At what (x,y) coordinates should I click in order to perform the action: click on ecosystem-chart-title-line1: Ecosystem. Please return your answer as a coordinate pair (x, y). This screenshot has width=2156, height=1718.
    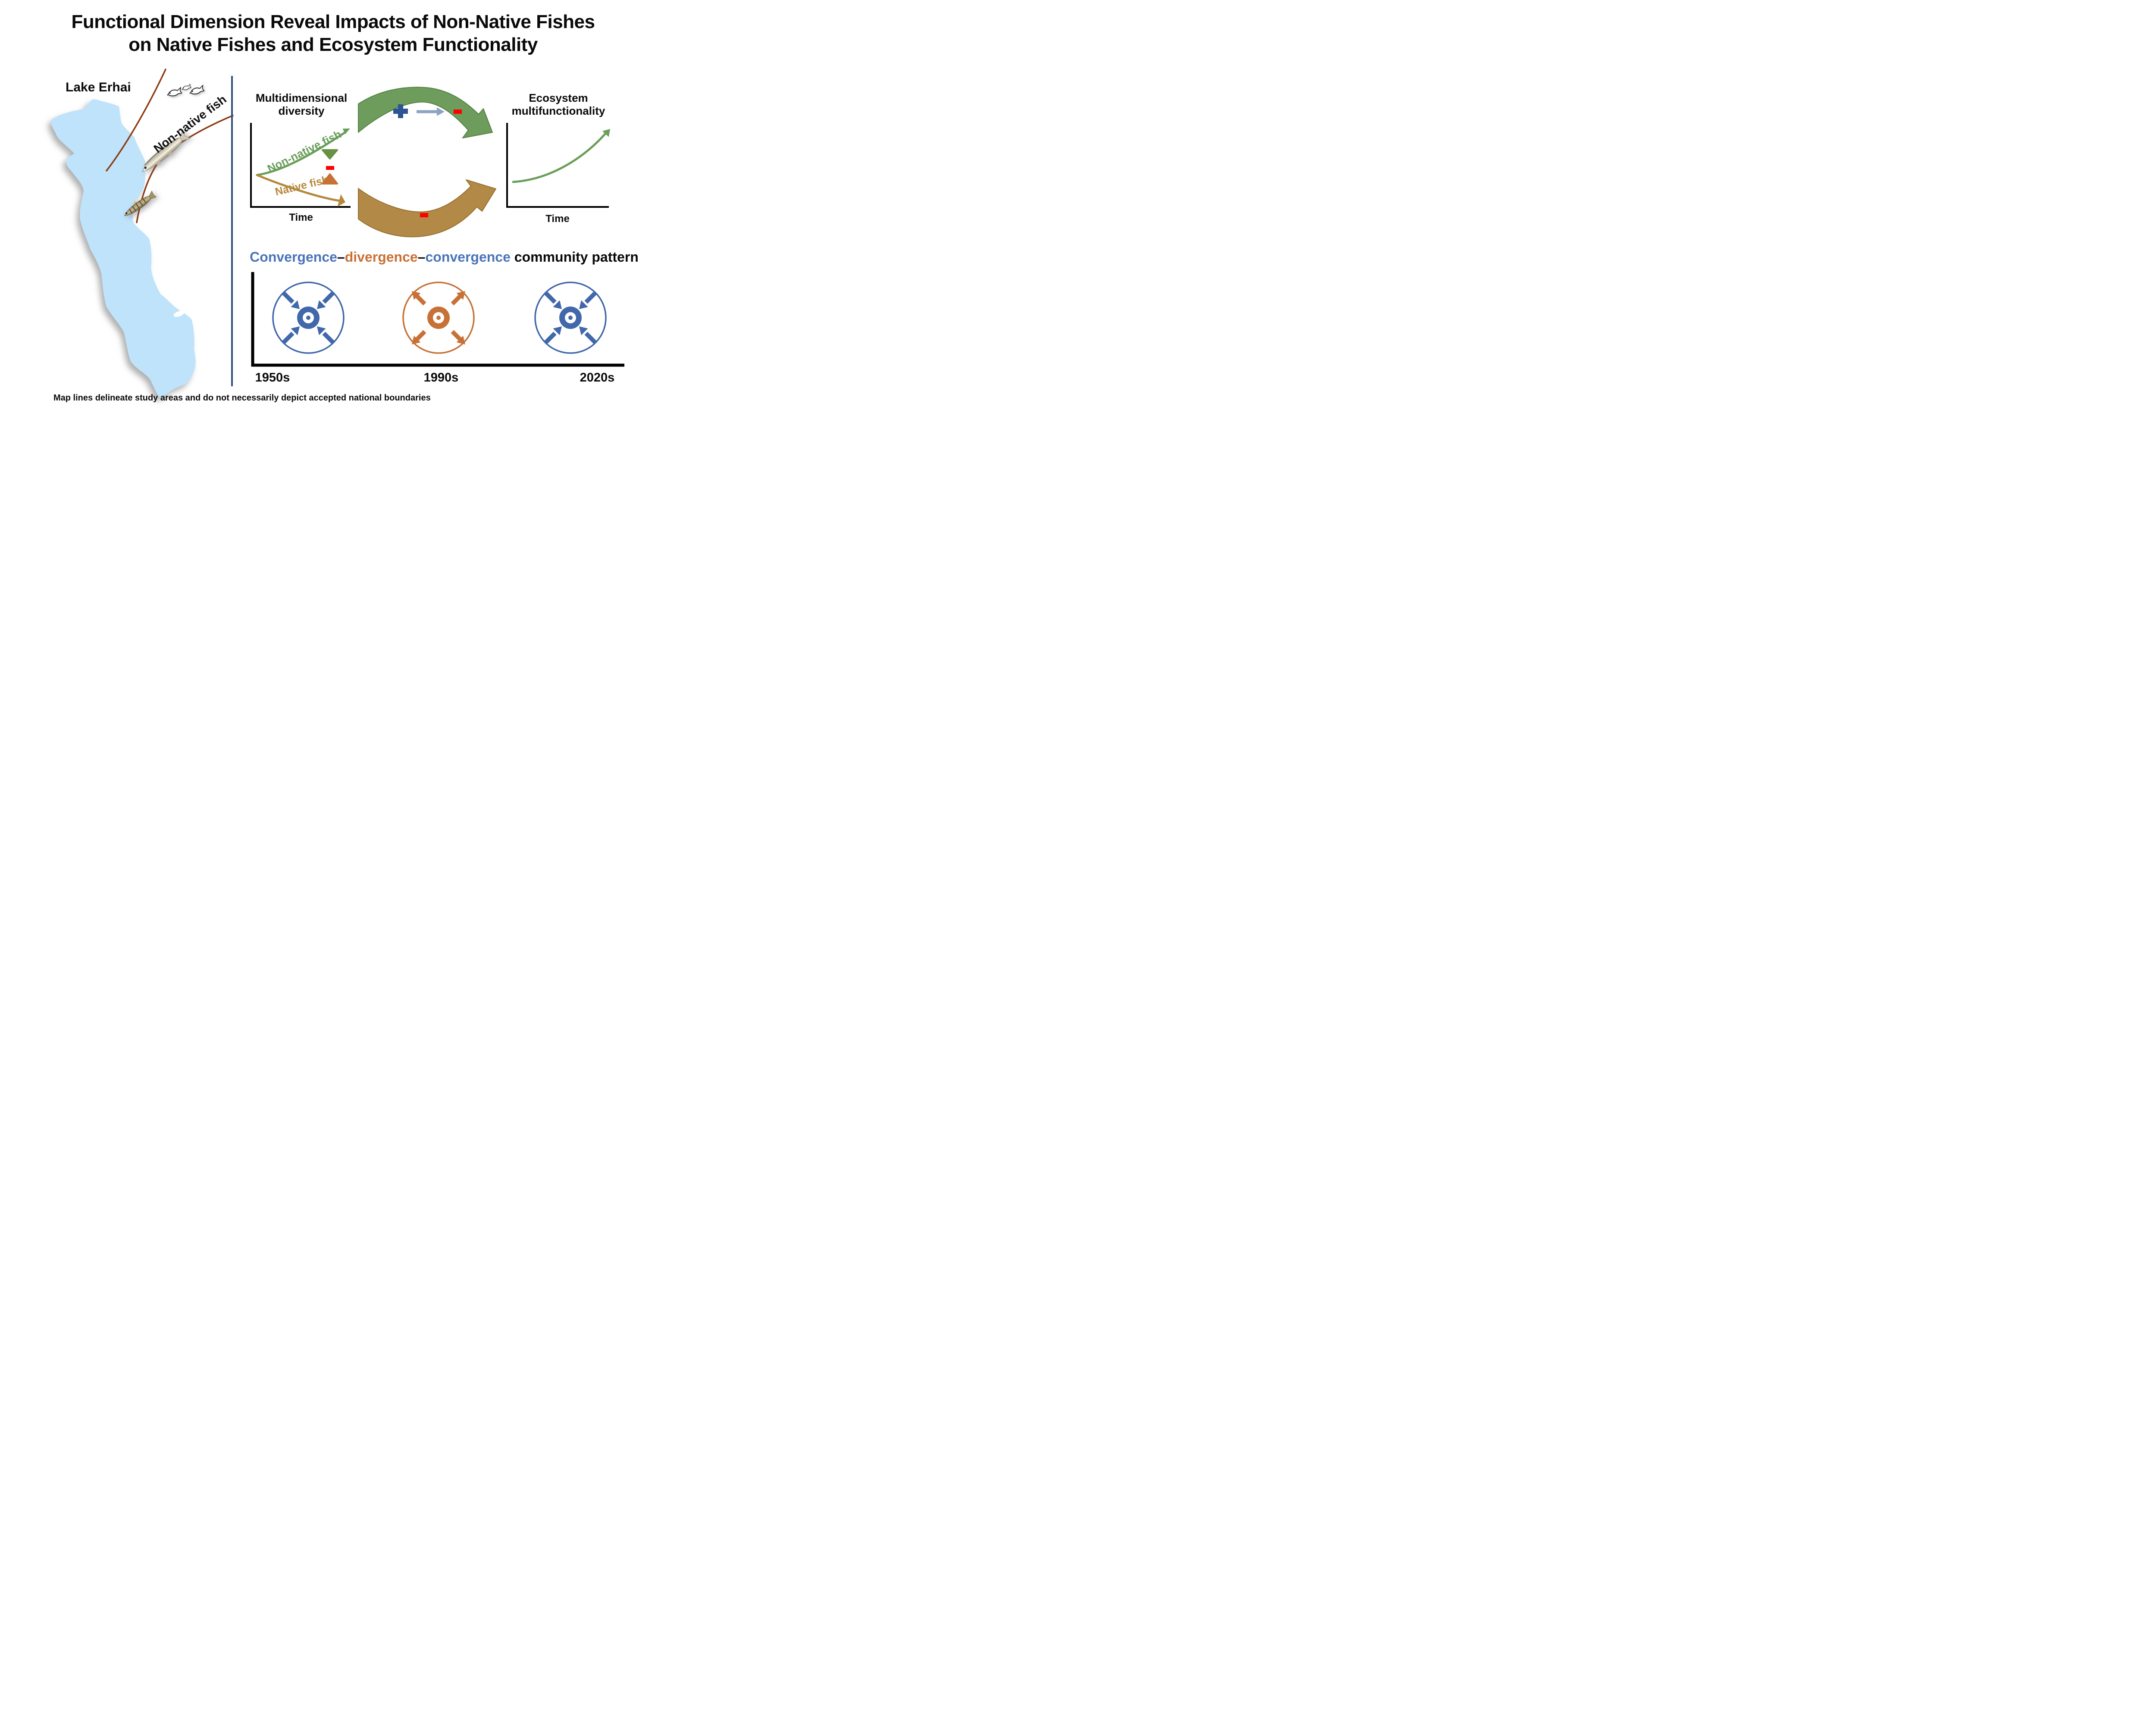
    Looking at the image, I should click on (558, 97).